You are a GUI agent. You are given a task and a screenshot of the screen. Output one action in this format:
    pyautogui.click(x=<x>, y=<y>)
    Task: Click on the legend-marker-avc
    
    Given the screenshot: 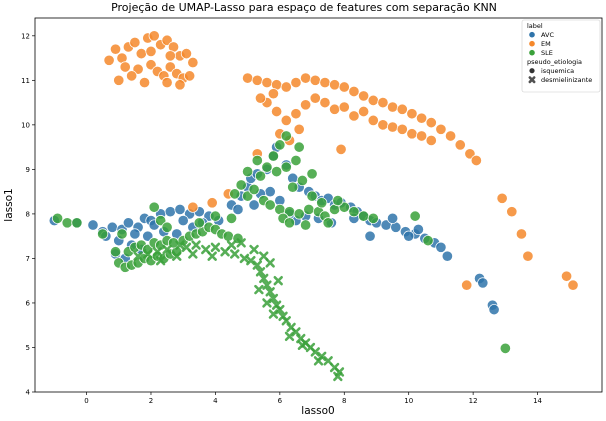 What is the action you would take?
    pyautogui.click(x=532, y=34)
    